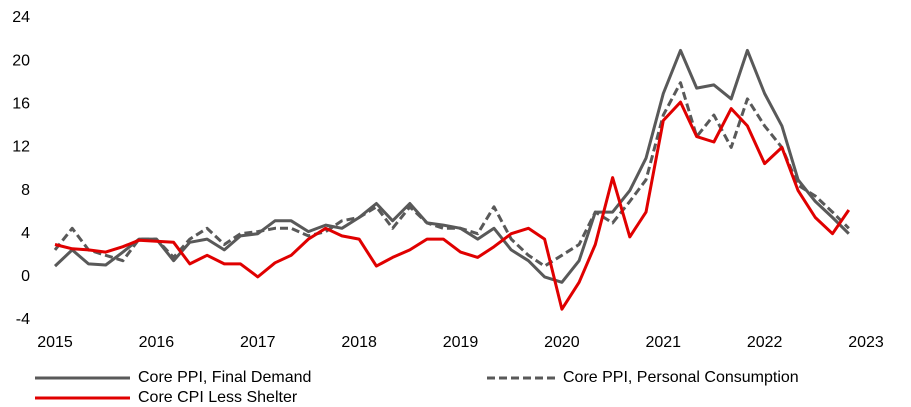 The height and width of the screenshot is (407, 911). Describe the element at coordinates (224, 377) in the screenshot. I see `legend-label: Core PPI, Final Demand` at that location.